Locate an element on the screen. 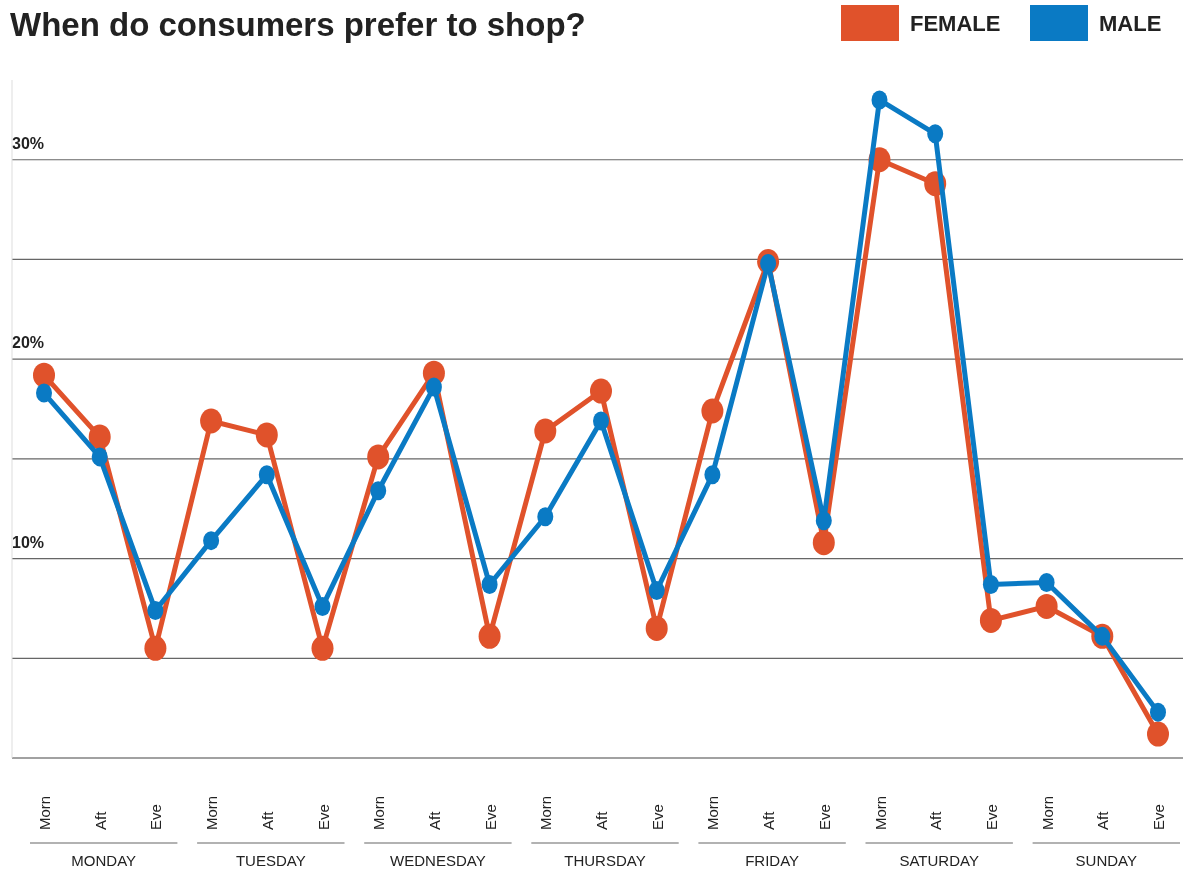  text: FRIDAY is located at coordinates (772, 860).